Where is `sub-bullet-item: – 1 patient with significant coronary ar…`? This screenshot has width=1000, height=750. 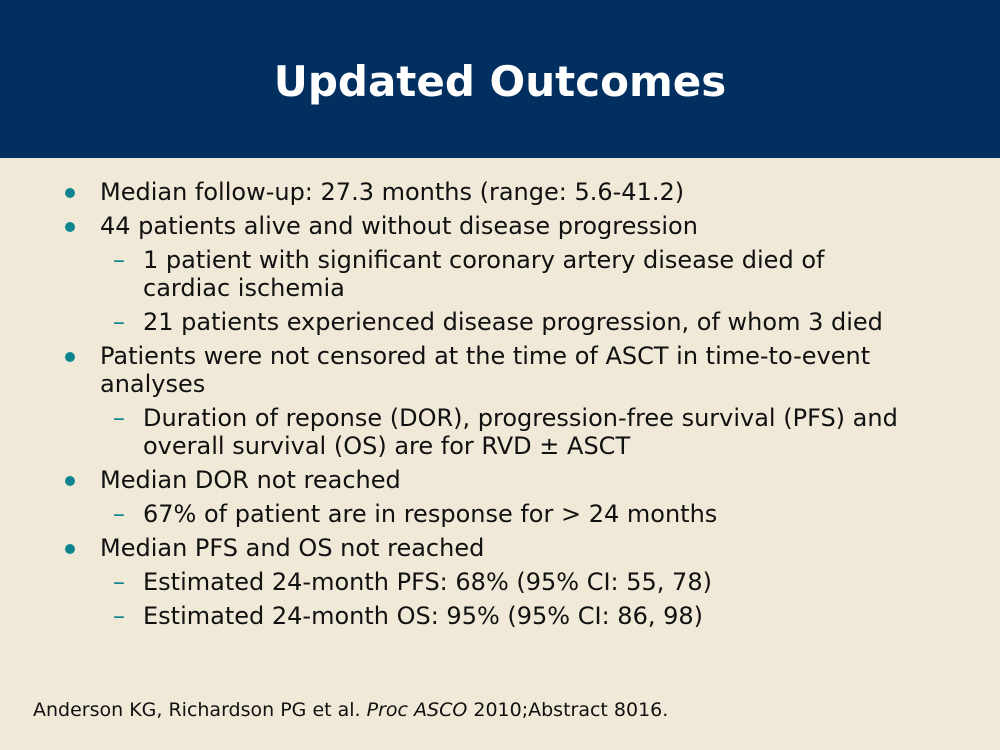
sub-bullet-item: – 1 patient with significant coronary ar… is located at coordinates (451, 274).